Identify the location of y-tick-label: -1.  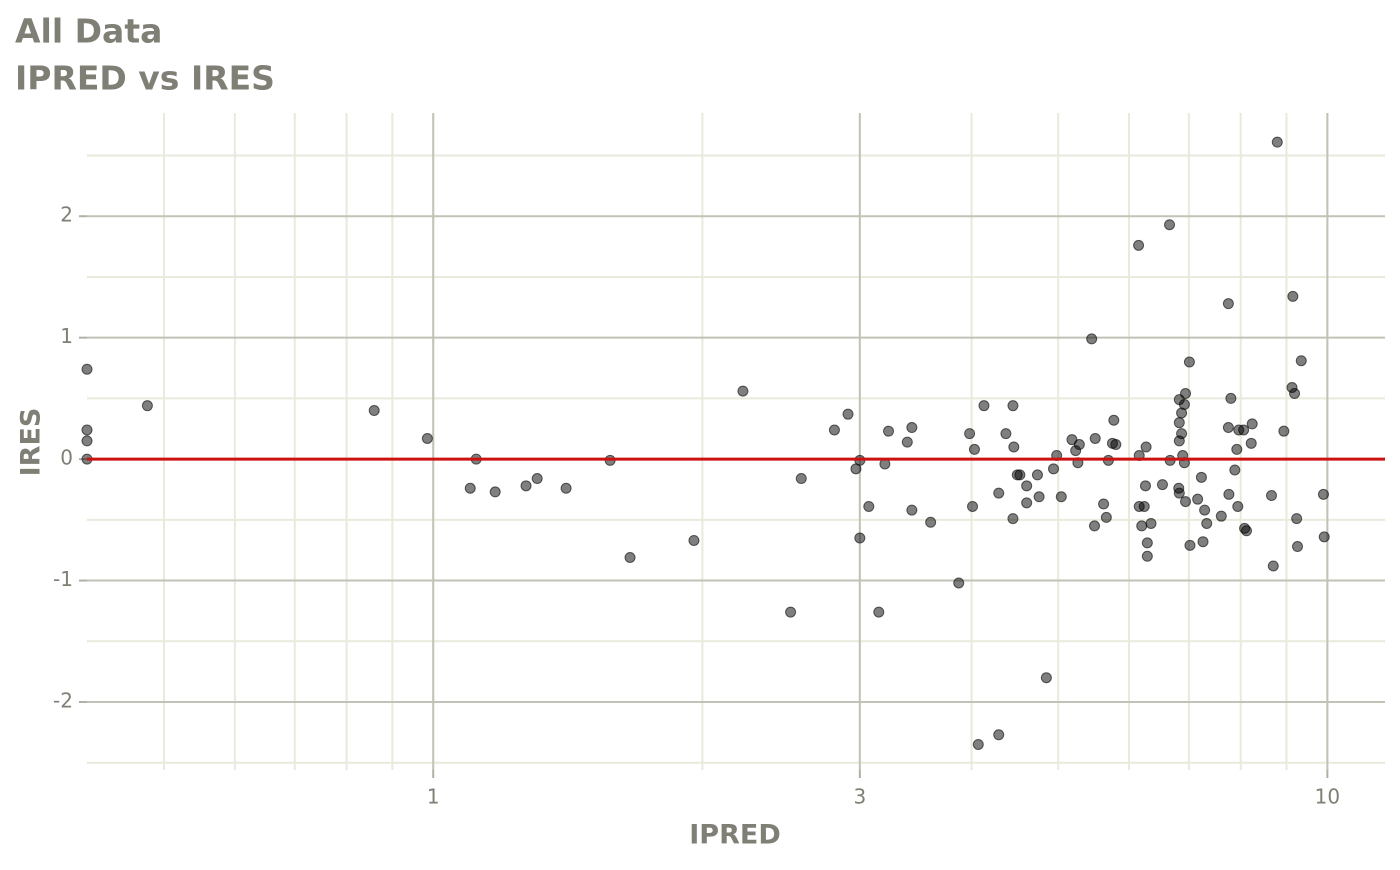
(63, 579).